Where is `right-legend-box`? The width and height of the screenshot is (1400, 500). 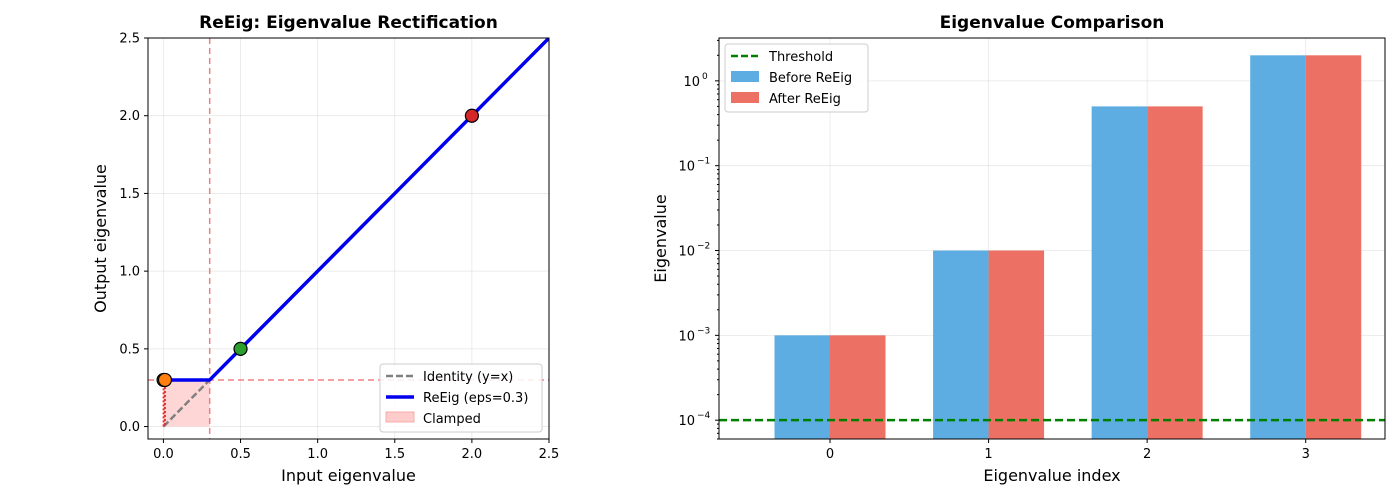 right-legend-box is located at coordinates (796, 78).